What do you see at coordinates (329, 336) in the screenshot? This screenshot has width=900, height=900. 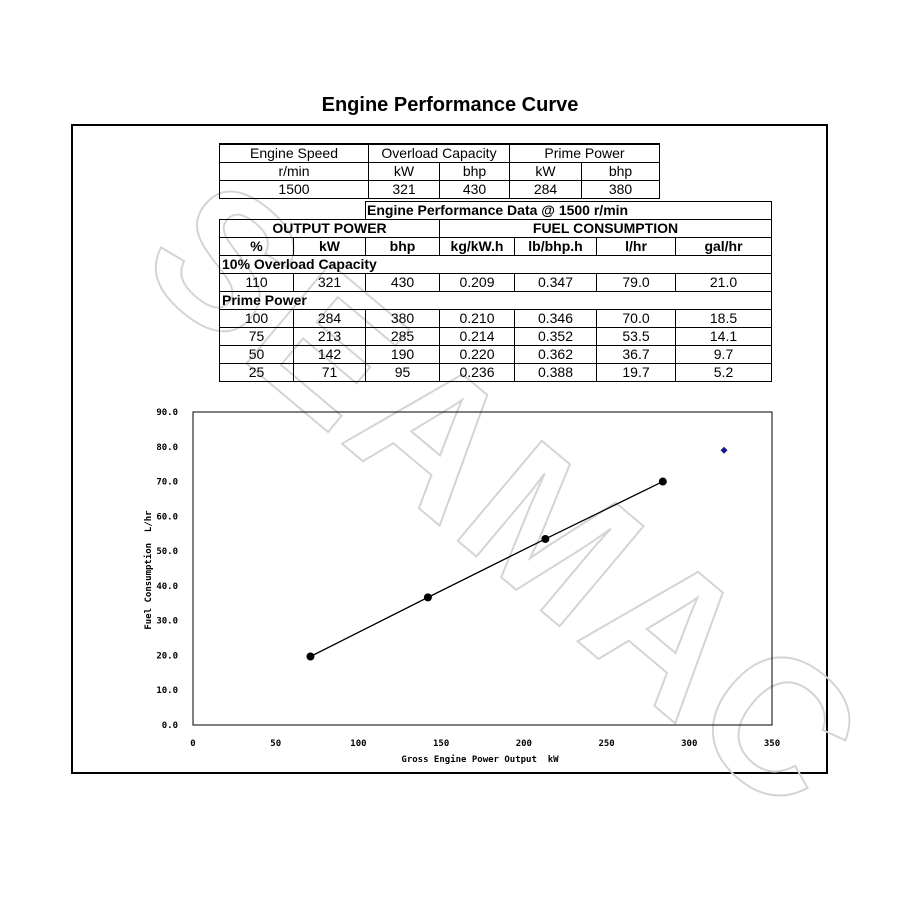 I see `table-cell: 213` at bounding box center [329, 336].